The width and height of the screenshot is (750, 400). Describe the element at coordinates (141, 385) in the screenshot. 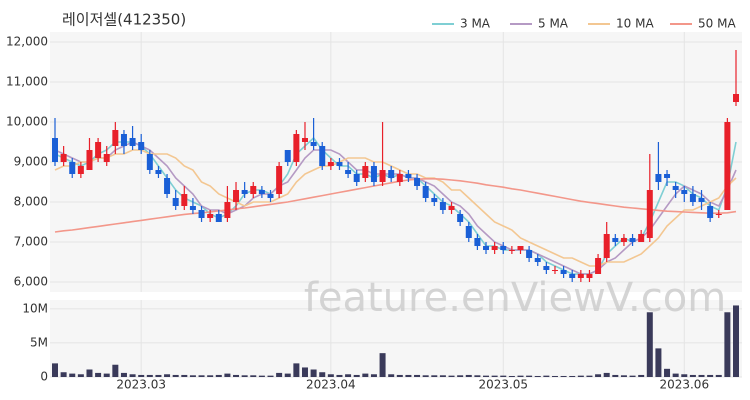

I see `x-tick-label: 2023.03` at that location.